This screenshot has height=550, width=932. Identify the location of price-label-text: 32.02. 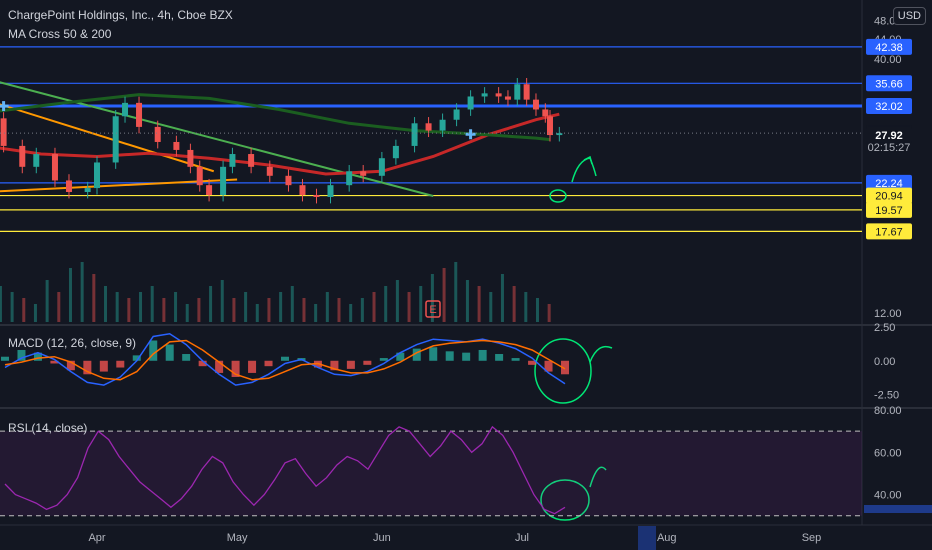
(889, 107).